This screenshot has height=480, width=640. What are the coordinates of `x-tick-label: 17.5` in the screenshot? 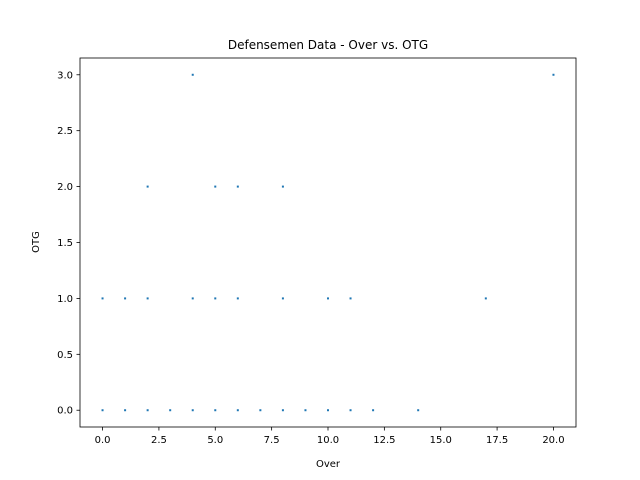 It's located at (497, 440).